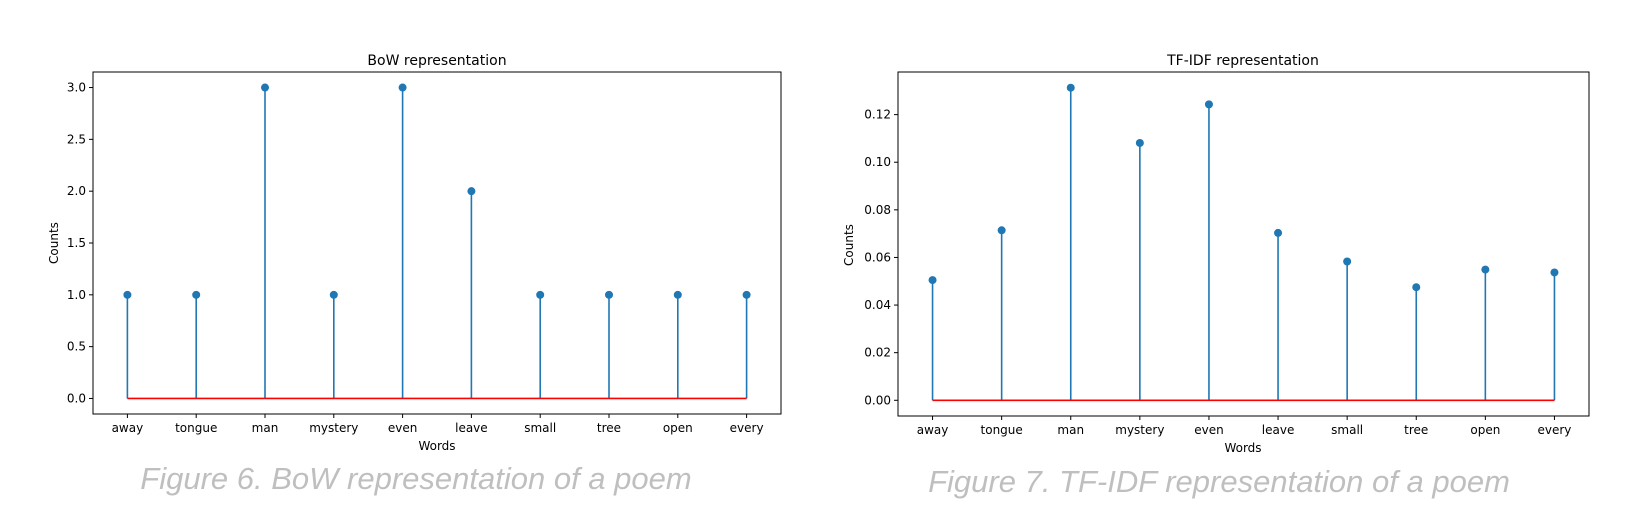 The width and height of the screenshot is (1639, 524). What do you see at coordinates (877, 210) in the screenshot?
I see `y-tick-label: 0.08` at bounding box center [877, 210].